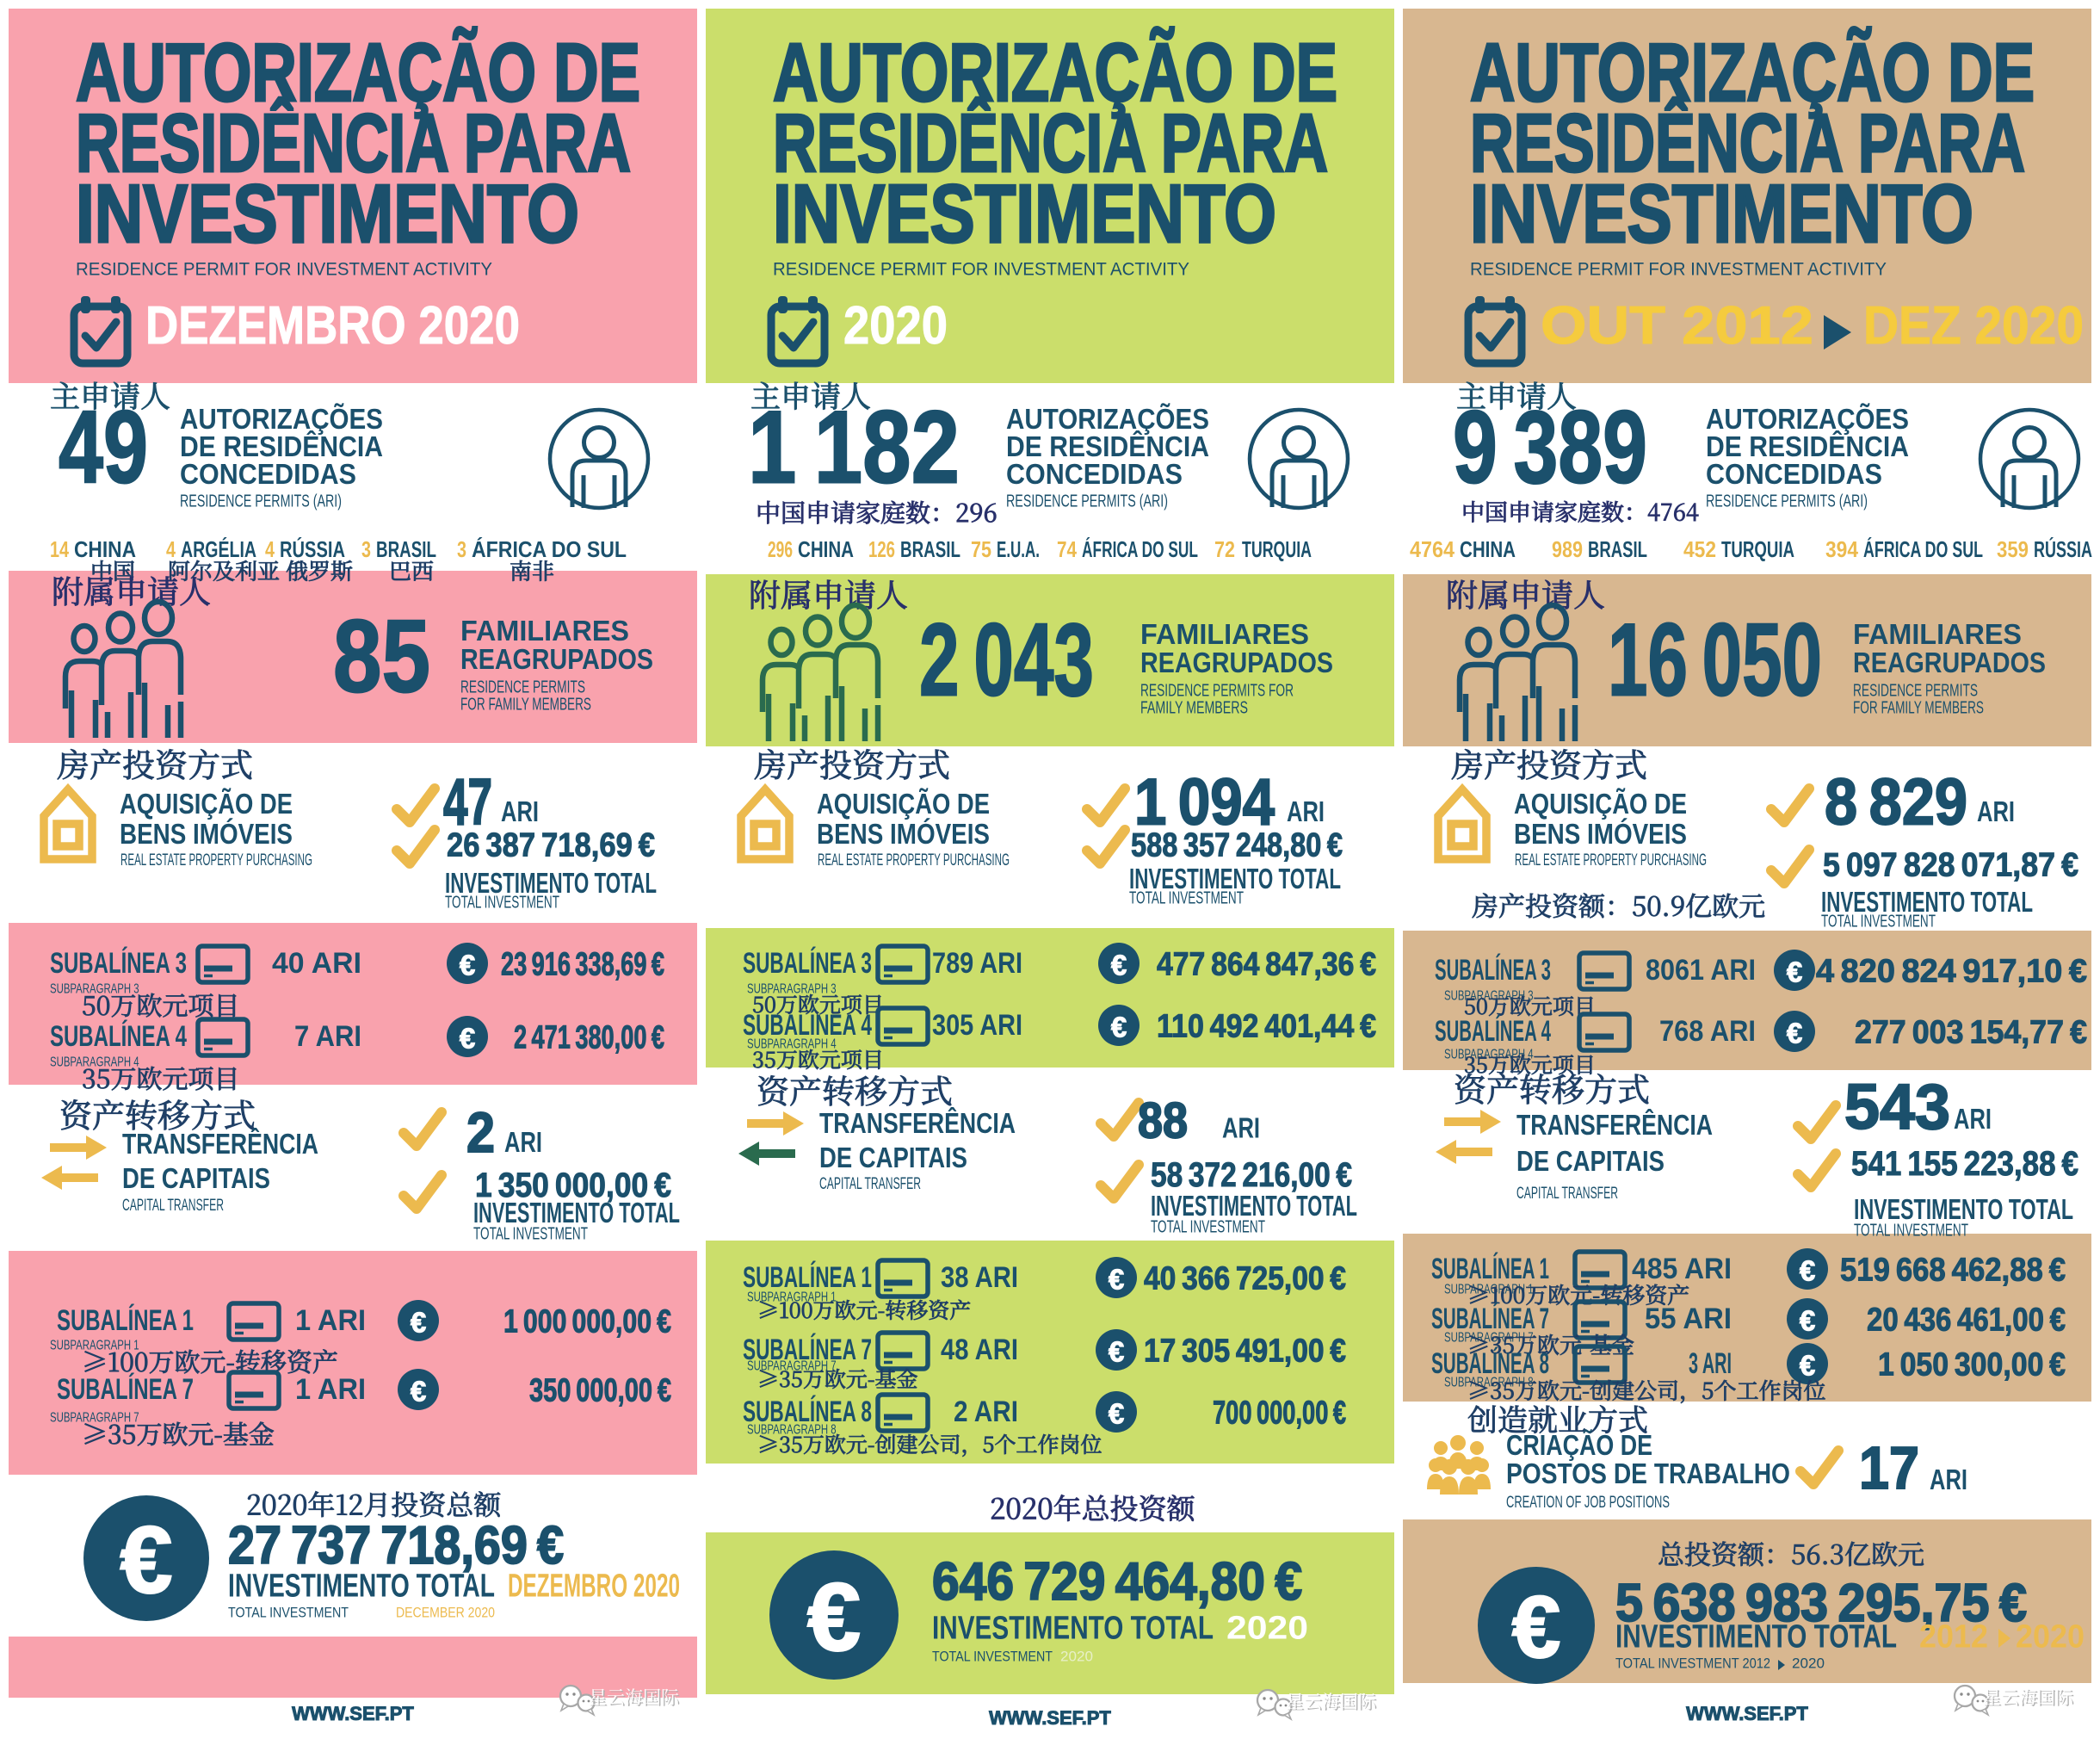  Describe the element at coordinates (1708, 1031) in the screenshot. I see `svg-text: 768 ARI` at that location.